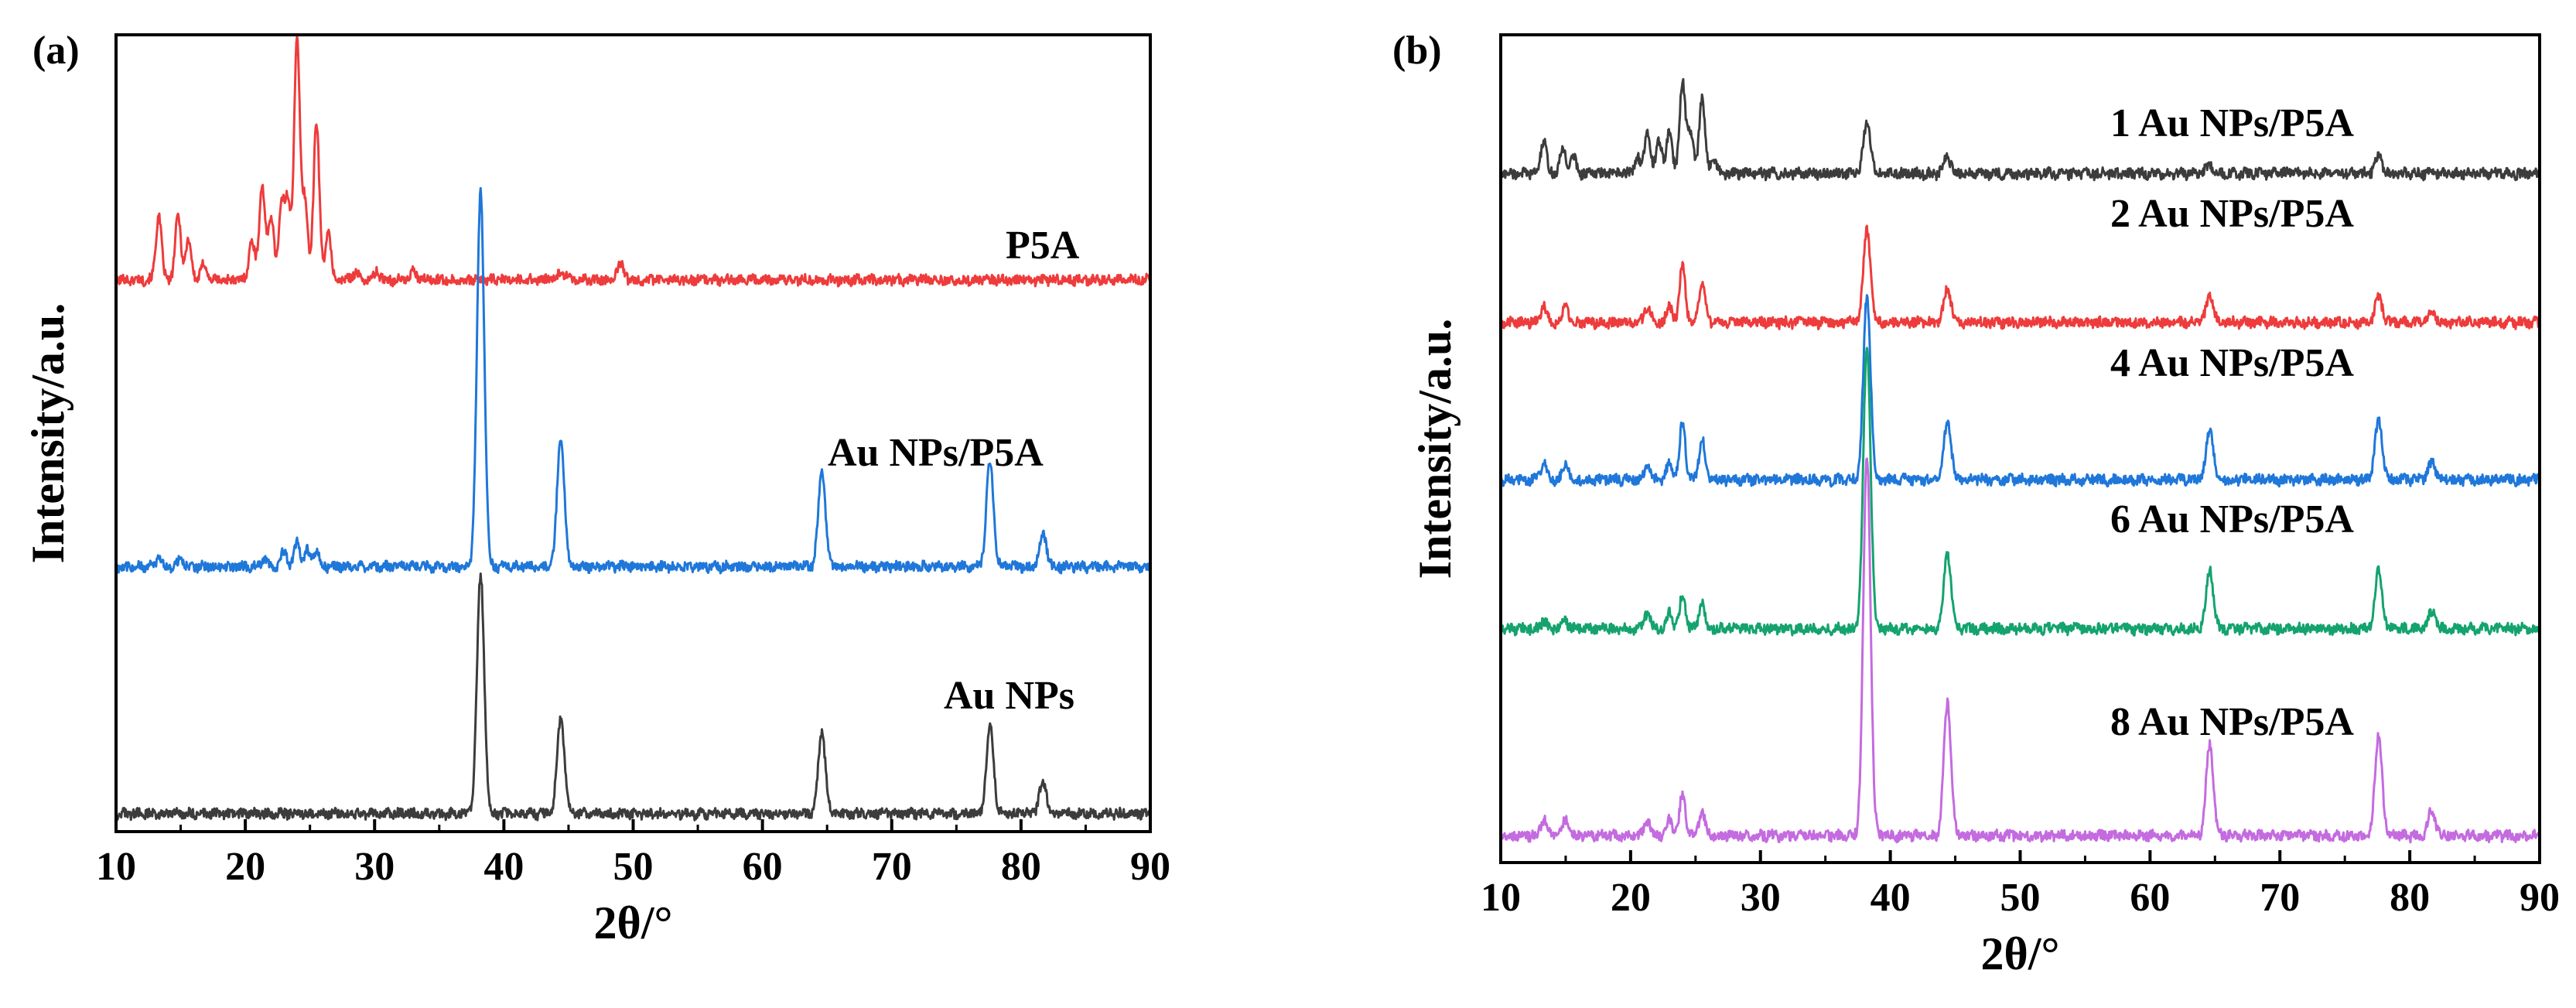 Image resolution: width=2576 pixels, height=1008 pixels. What do you see at coordinates (1417, 51) in the screenshot?
I see `panel-label: (b)` at bounding box center [1417, 51].